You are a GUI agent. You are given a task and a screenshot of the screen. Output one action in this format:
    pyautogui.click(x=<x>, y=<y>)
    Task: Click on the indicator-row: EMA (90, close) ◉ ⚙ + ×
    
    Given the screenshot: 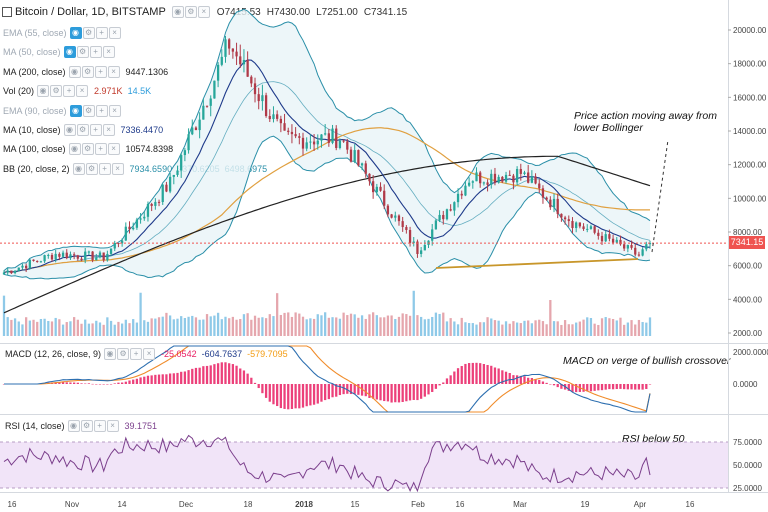 What is the action you would take?
    pyautogui.click(x=61, y=111)
    